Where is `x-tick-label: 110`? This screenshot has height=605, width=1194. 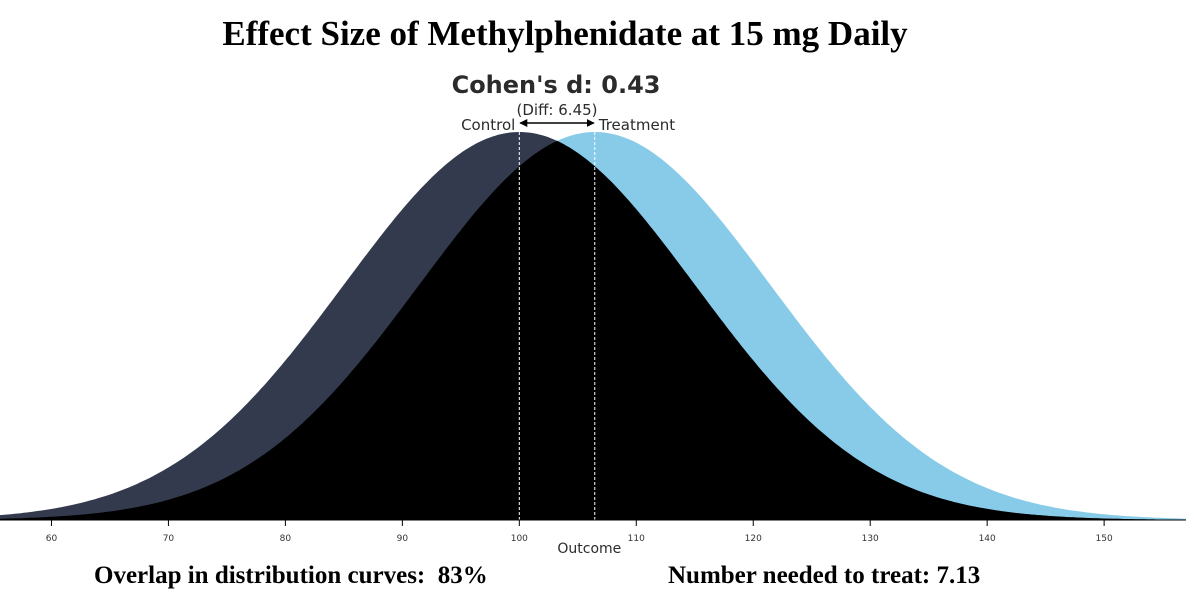
x-tick-label: 110 is located at coordinates (636, 539).